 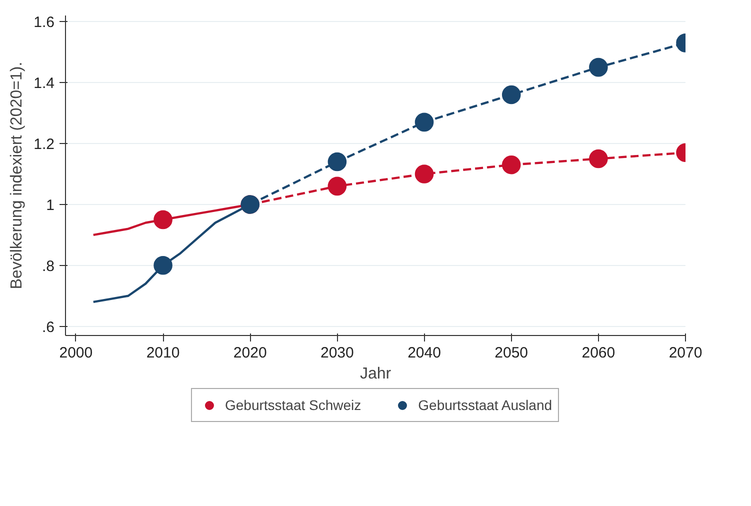 I want to click on y-tick-label: 1.2, so click(x=44, y=144).